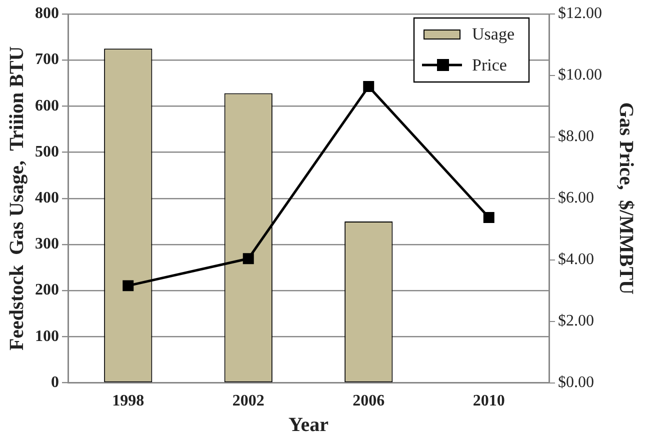 Image resolution: width=649 pixels, height=442 pixels. I want to click on y-tick-label: 300, so click(47, 244).